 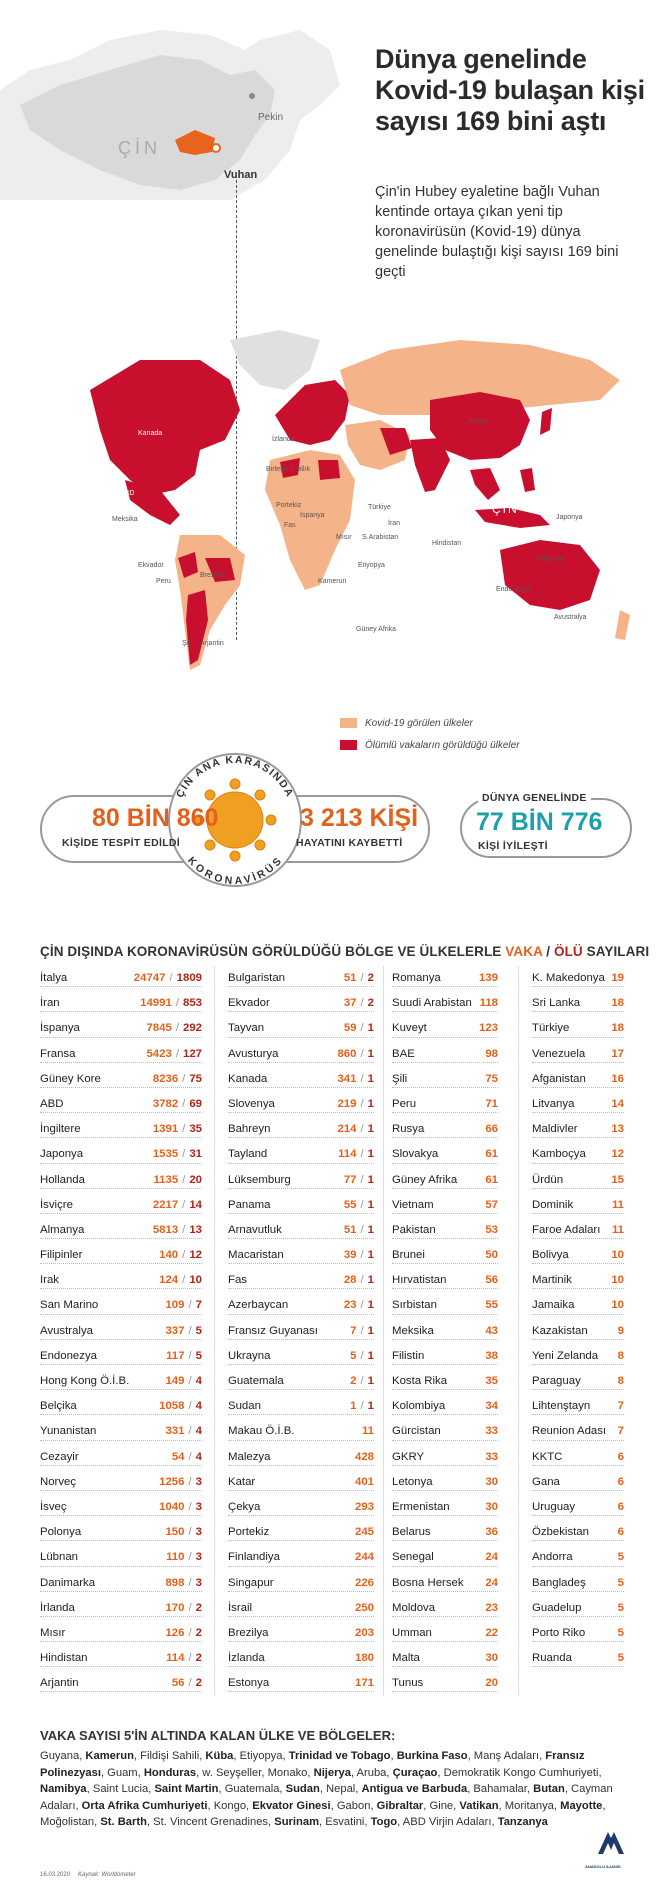 I want to click on case-value: 140, so click(x=169, y=1255).